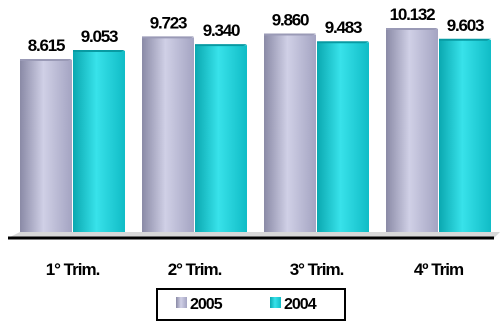 The height and width of the screenshot is (327, 500). I want to click on value-label-2005-2: 9.723, so click(168, 22).